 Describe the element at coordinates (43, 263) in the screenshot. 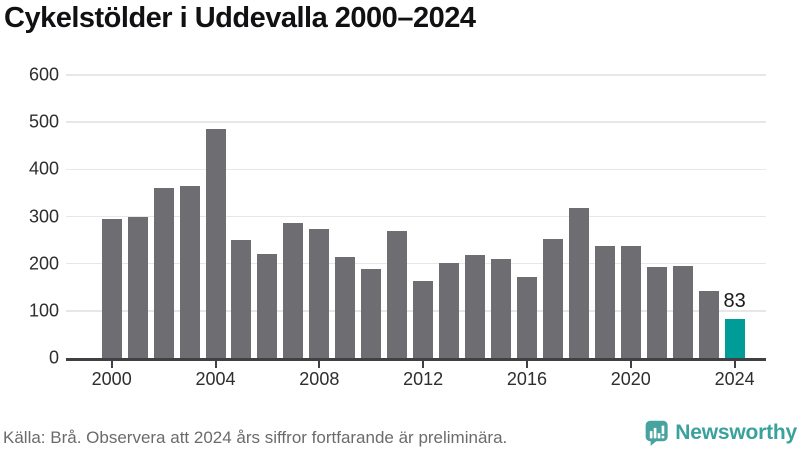

I see `y-tick-label: 200` at that location.